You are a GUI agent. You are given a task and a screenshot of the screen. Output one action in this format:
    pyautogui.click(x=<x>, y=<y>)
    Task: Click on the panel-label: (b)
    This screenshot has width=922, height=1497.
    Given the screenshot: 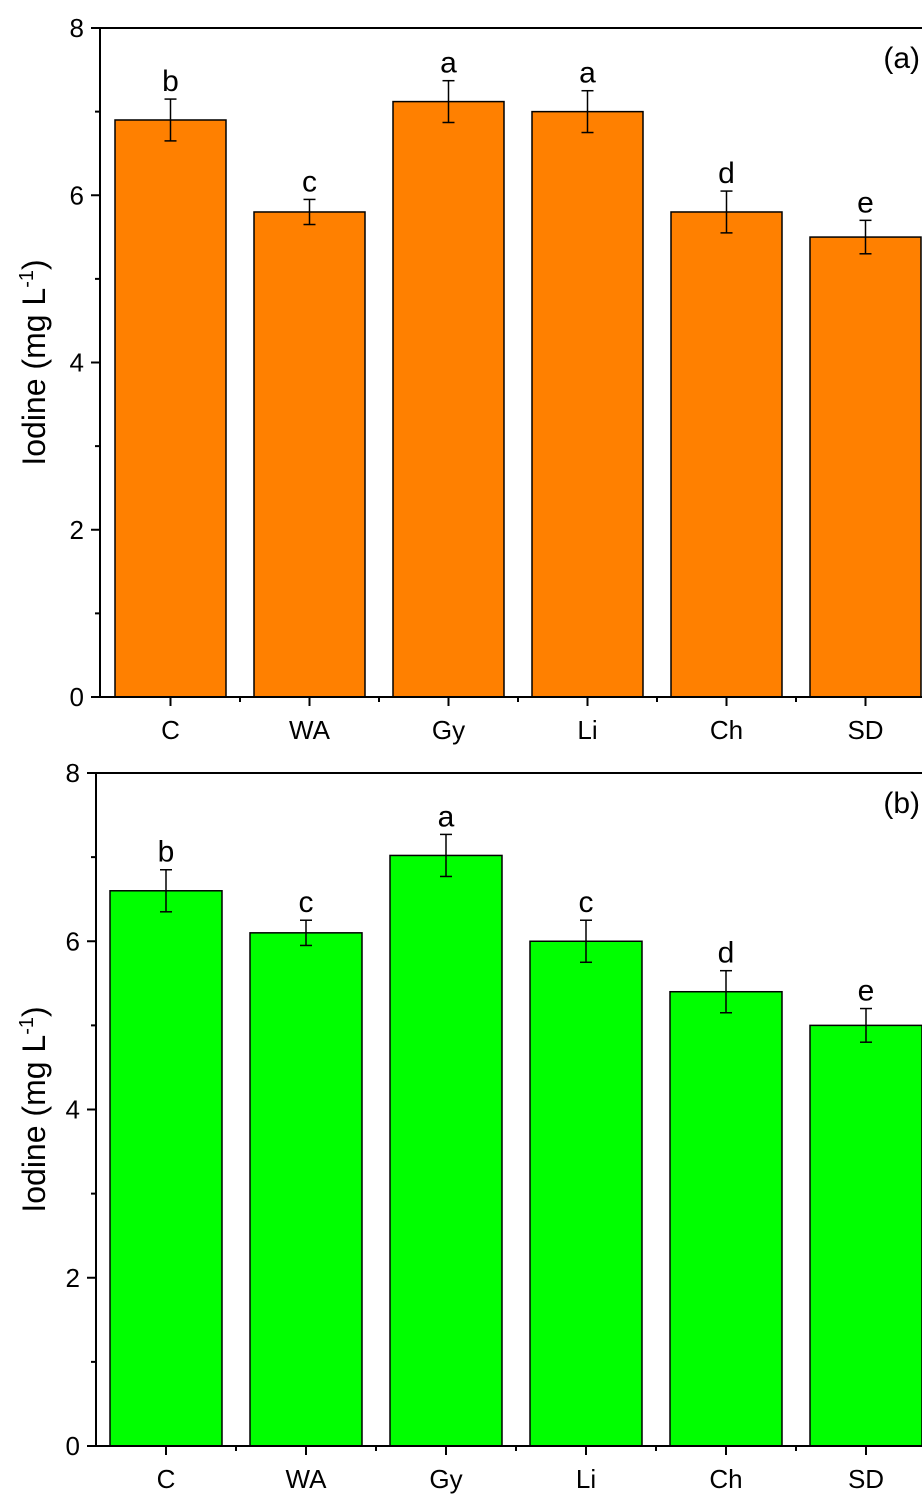 What is the action you would take?
    pyautogui.click(x=901, y=803)
    